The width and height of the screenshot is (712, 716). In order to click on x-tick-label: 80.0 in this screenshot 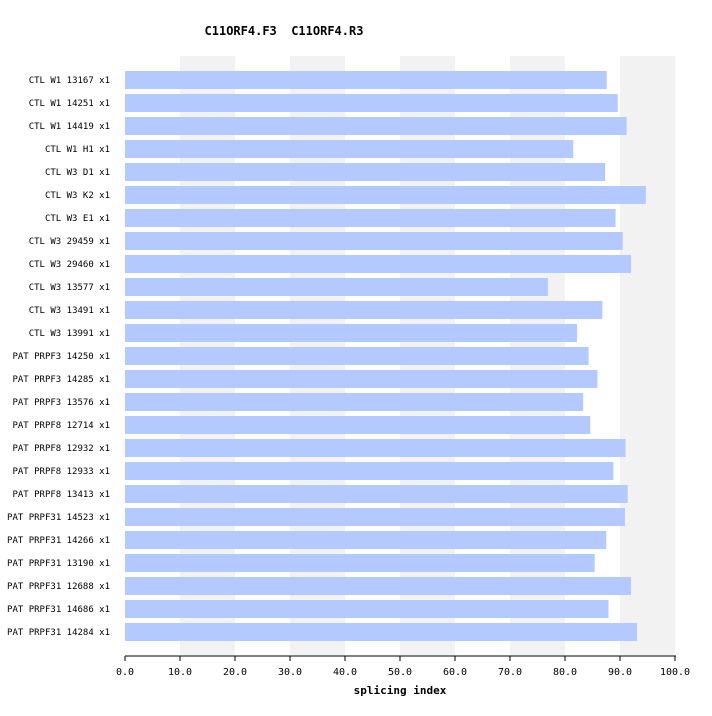, I will do `click(565, 672)`.